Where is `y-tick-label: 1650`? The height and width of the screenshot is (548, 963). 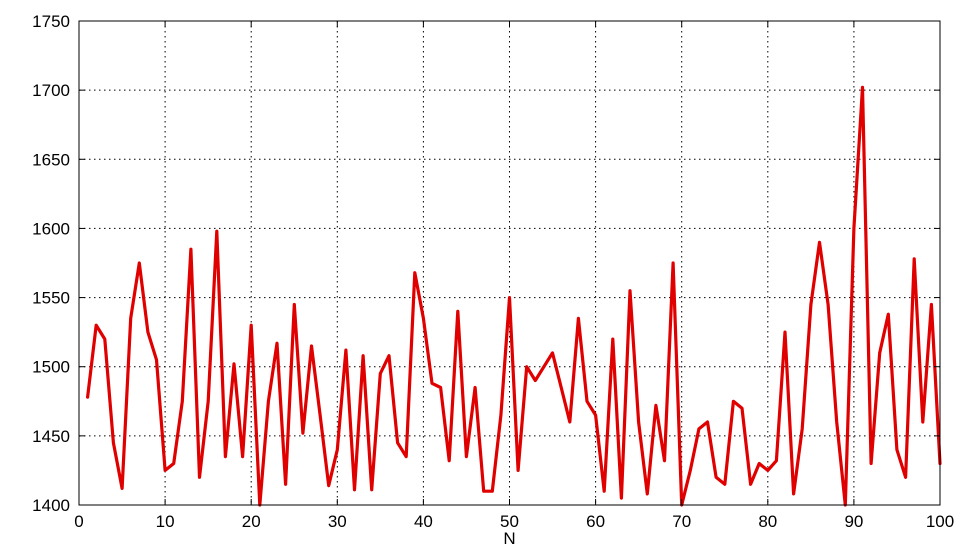 y-tick-label: 1650 is located at coordinates (51, 159).